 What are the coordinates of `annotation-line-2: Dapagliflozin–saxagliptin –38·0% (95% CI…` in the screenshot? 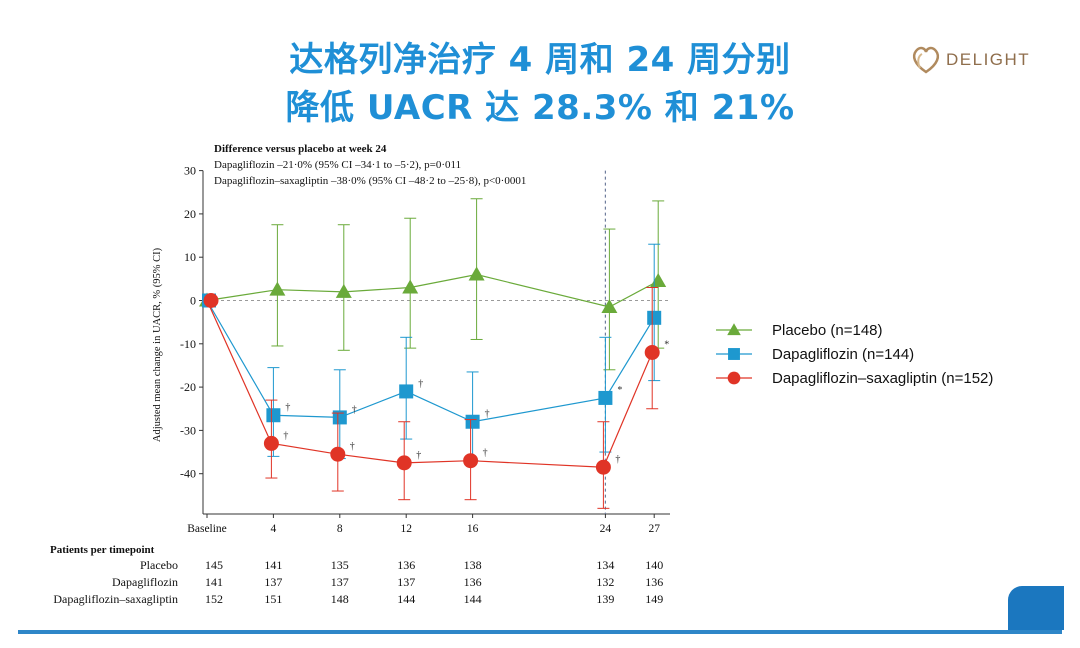 It's located at (370, 181).